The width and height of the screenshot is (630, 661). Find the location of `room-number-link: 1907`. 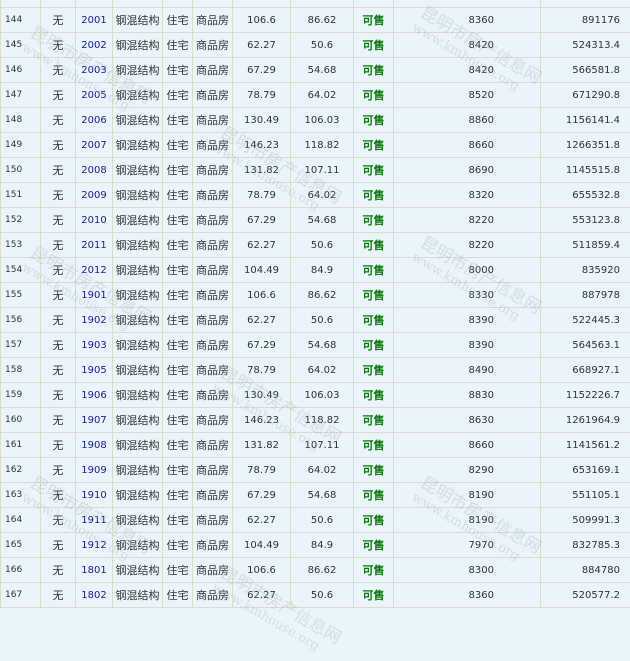

room-number-link: 1907 is located at coordinates (94, 420).